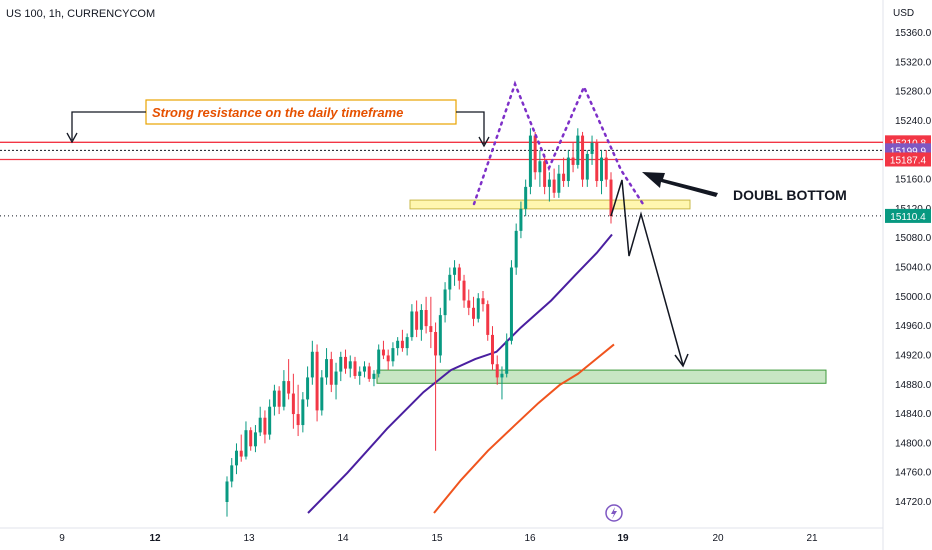 The height and width of the screenshot is (550, 932). Describe the element at coordinates (908, 217) in the screenshot. I see `price-tag-label: 15110.4` at that location.